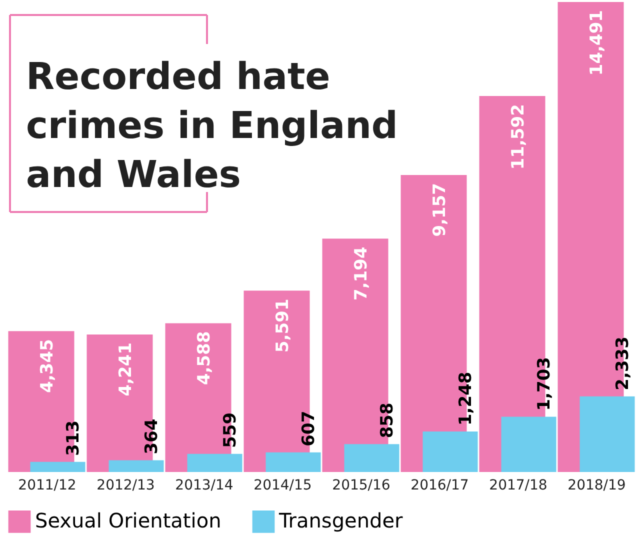  I want to click on legend-label: Sexual Orientation, so click(128, 520).